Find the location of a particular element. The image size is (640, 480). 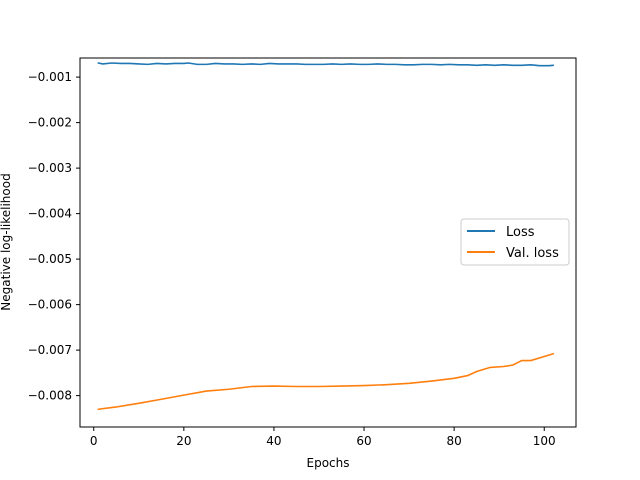

y-tick-label: −0.004 is located at coordinates (50, 214).